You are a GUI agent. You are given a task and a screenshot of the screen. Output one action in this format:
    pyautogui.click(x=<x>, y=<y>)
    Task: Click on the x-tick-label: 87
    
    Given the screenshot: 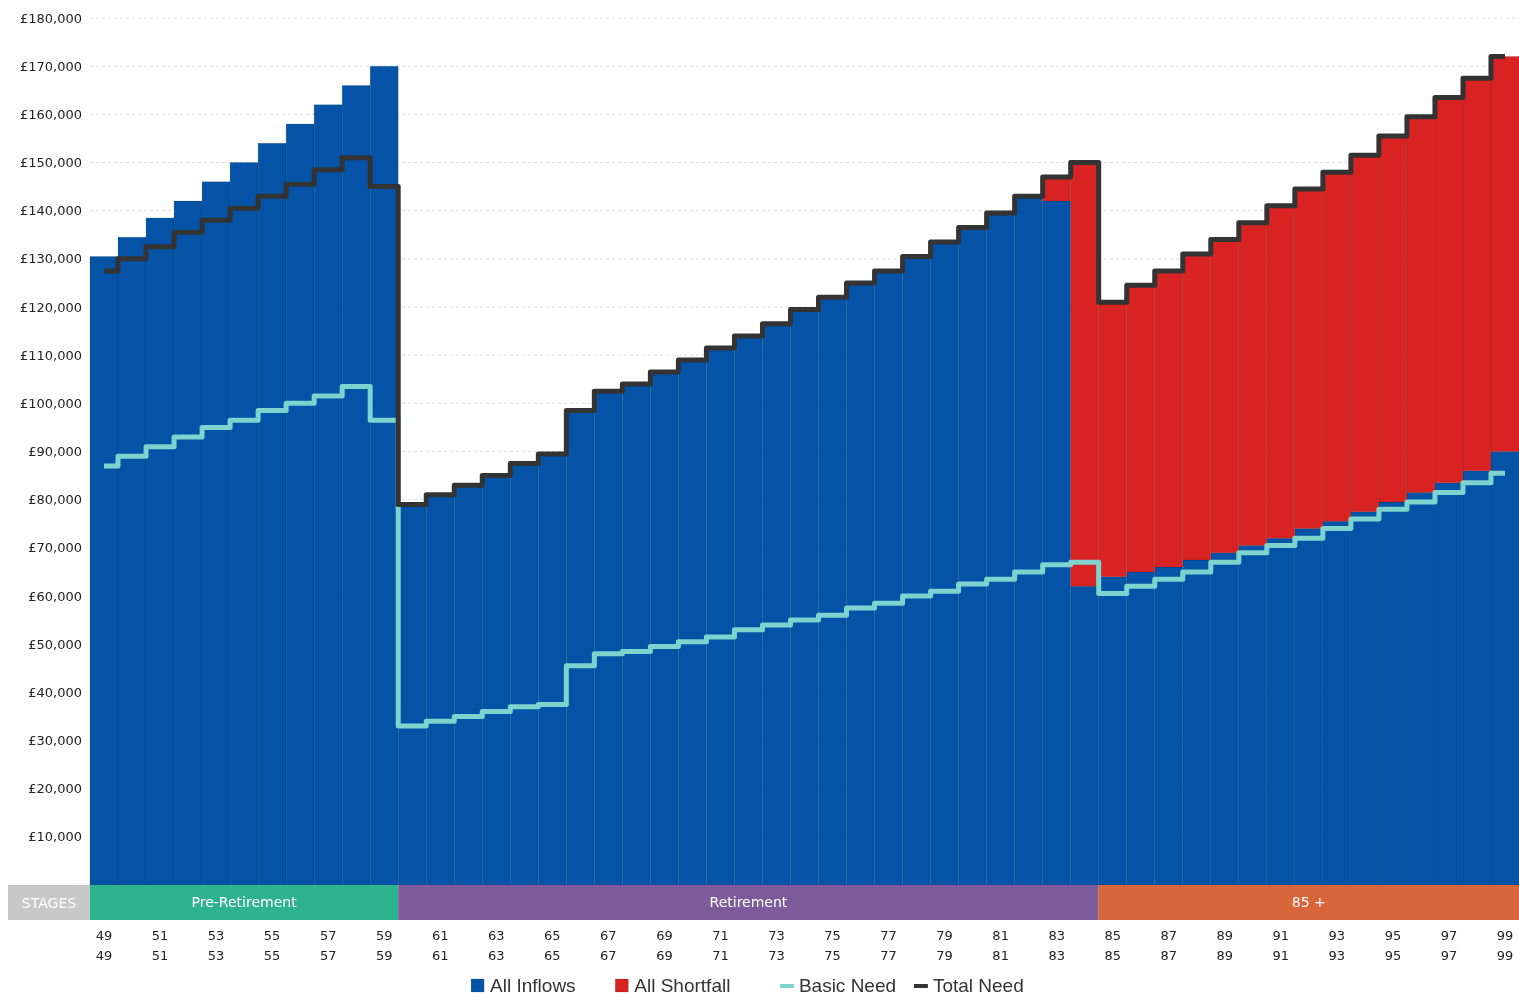 What is the action you would take?
    pyautogui.click(x=1169, y=935)
    